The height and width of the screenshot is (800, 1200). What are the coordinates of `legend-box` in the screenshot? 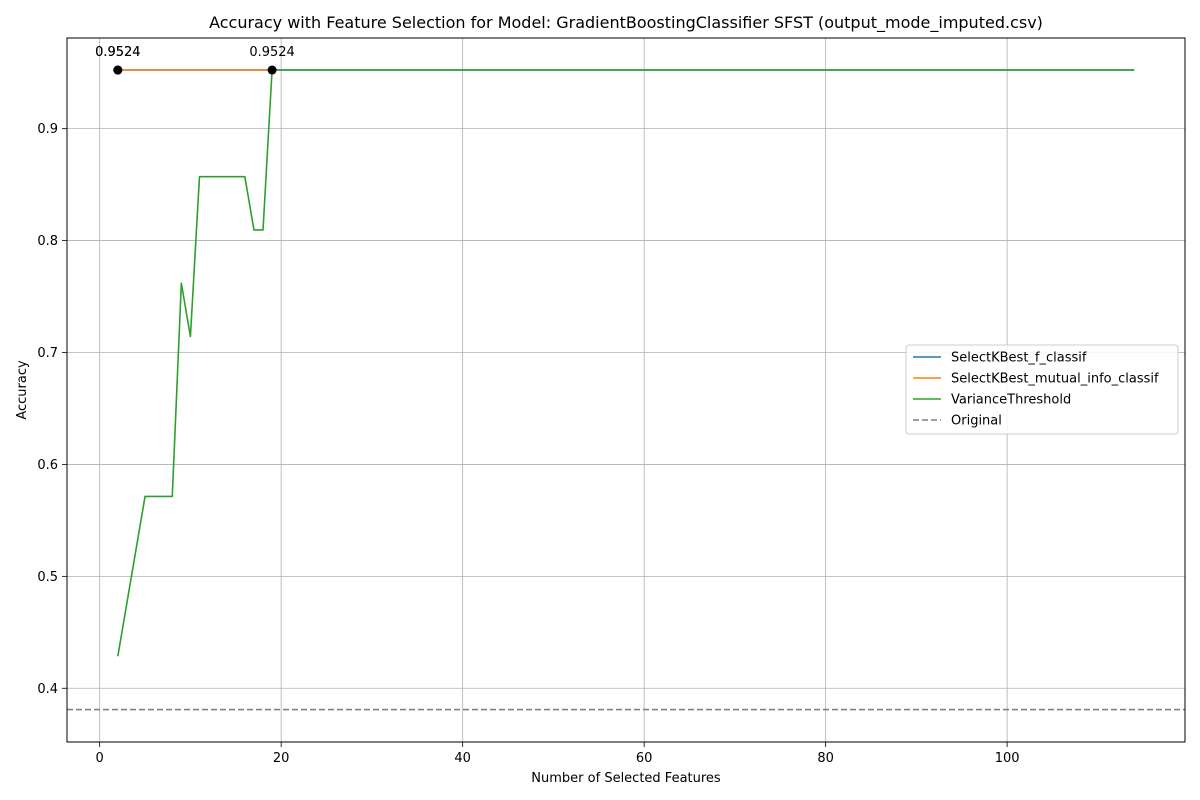 It's located at (1042, 389).